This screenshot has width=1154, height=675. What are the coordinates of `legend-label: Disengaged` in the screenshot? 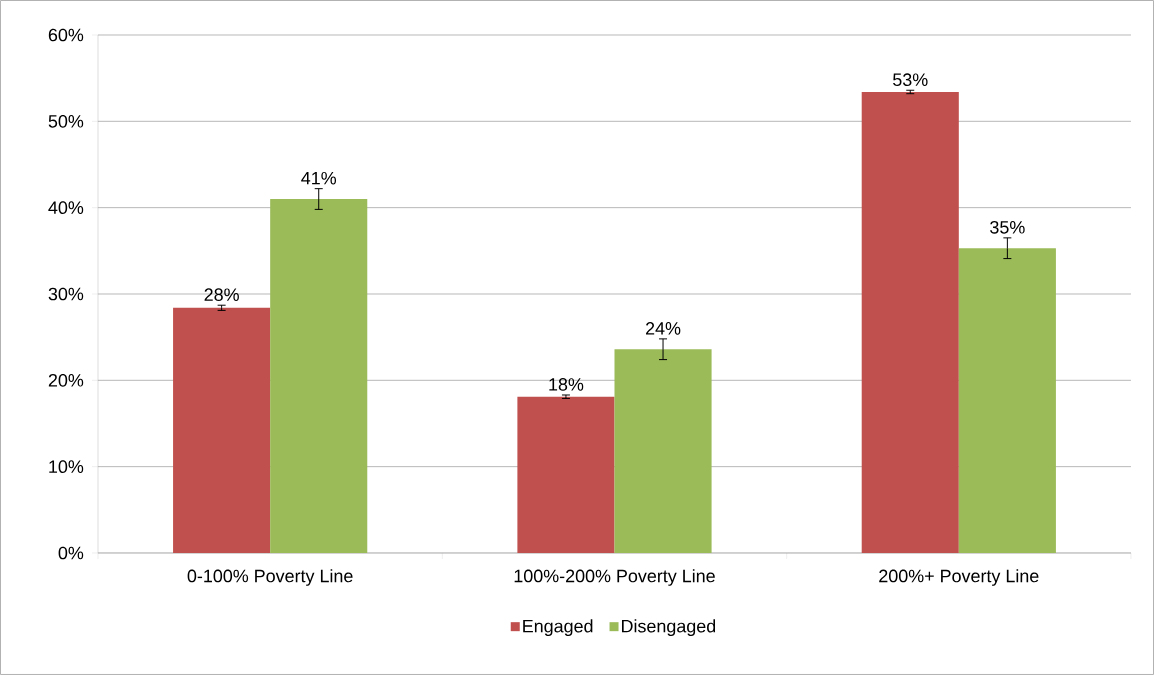 It's located at (668, 628).